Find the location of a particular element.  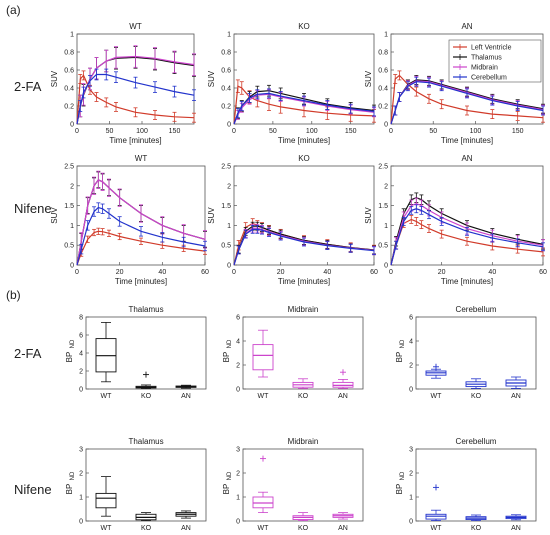

row-label-2fa-a: 2-FA is located at coordinates (28, 86).